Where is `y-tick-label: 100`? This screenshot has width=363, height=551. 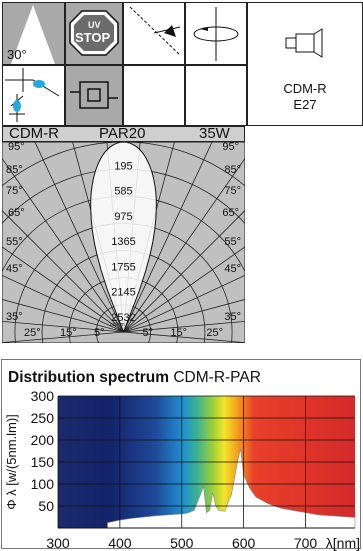
y-tick-label: 100 is located at coordinates (43, 484).